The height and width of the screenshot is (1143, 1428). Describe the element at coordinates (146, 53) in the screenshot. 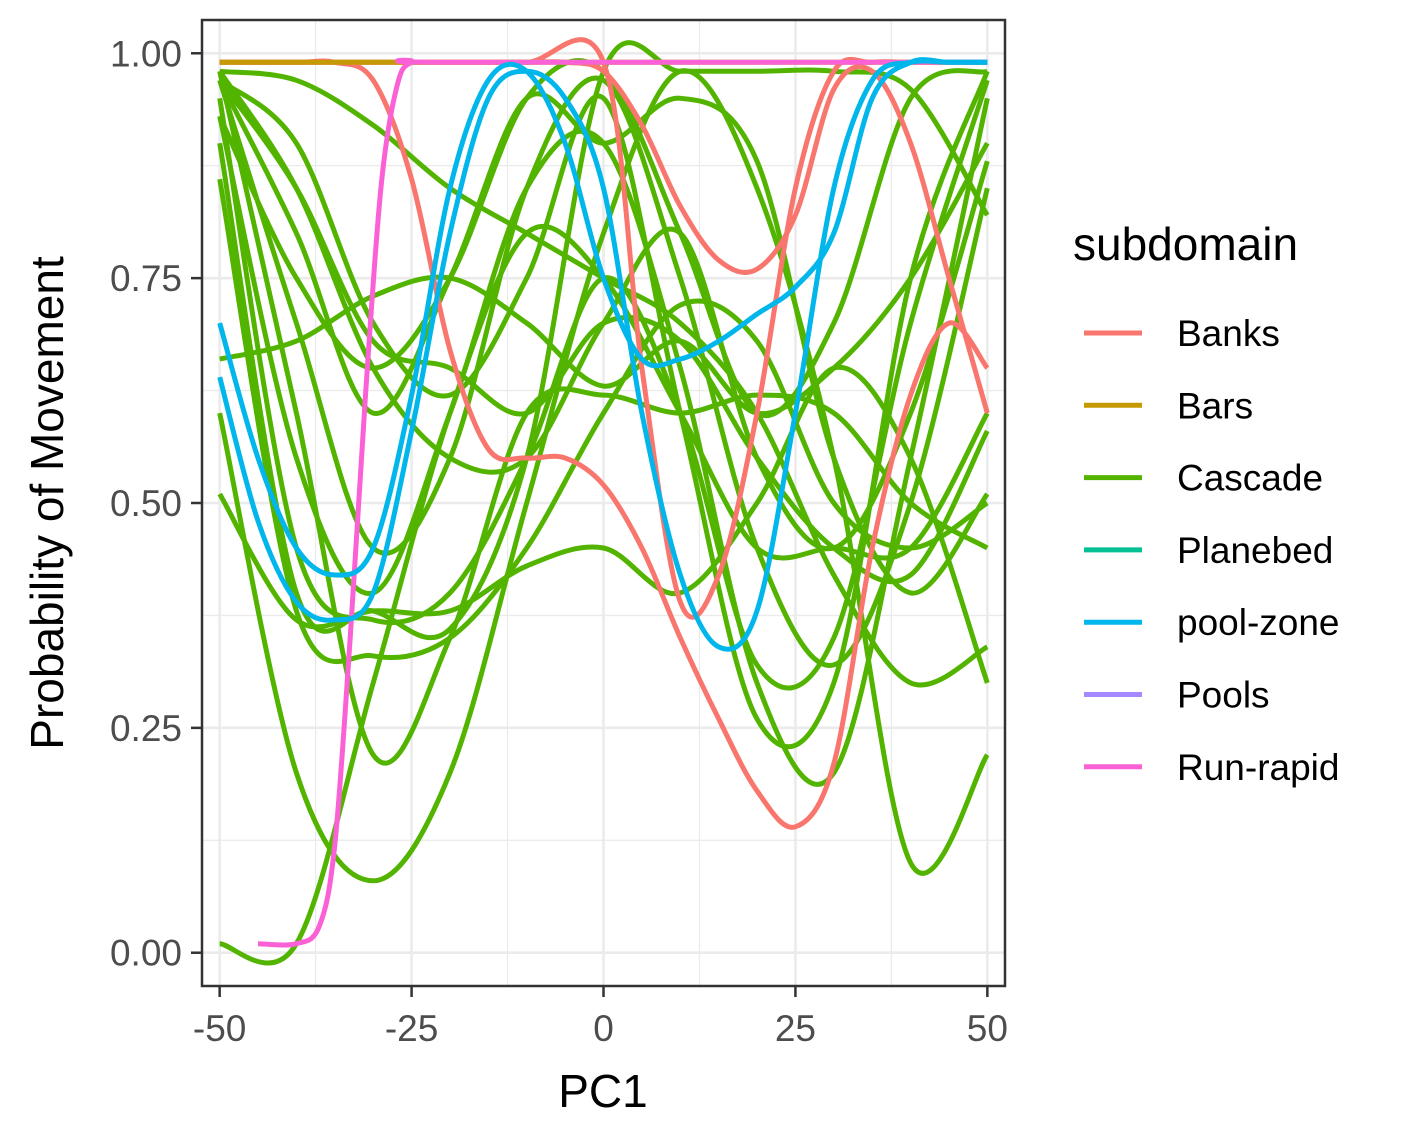

I see `y-tick-label: 1.00` at that location.